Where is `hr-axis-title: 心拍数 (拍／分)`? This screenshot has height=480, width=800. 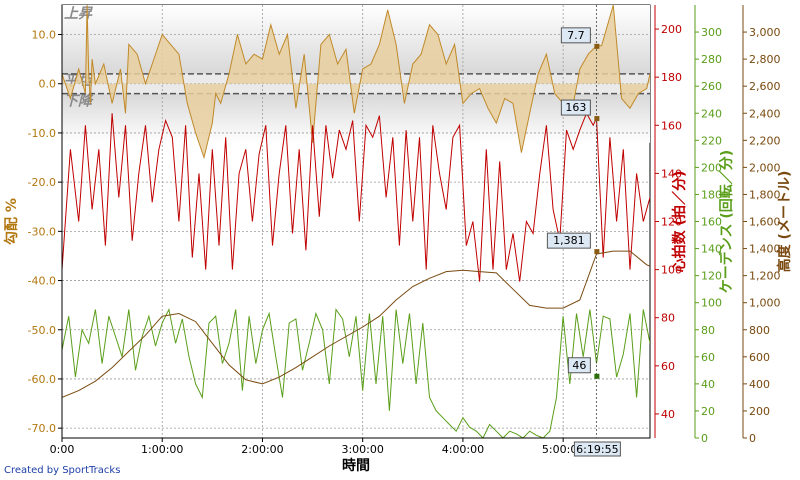
hr-axis-title: 心拍数 (拍／分) is located at coordinates (679, 222).